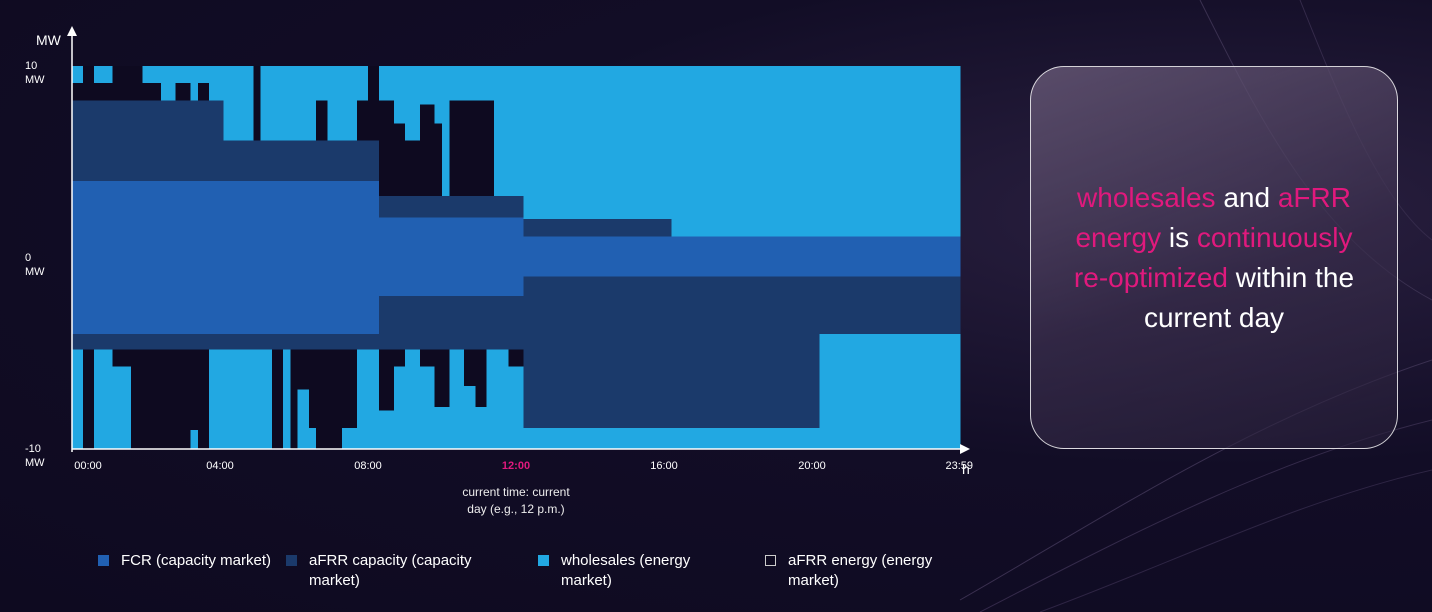 Image resolution: width=1432 pixels, height=612 pixels. Describe the element at coordinates (1217, 217) in the screenshot. I see `callout-segment: aFRR energy` at that location.